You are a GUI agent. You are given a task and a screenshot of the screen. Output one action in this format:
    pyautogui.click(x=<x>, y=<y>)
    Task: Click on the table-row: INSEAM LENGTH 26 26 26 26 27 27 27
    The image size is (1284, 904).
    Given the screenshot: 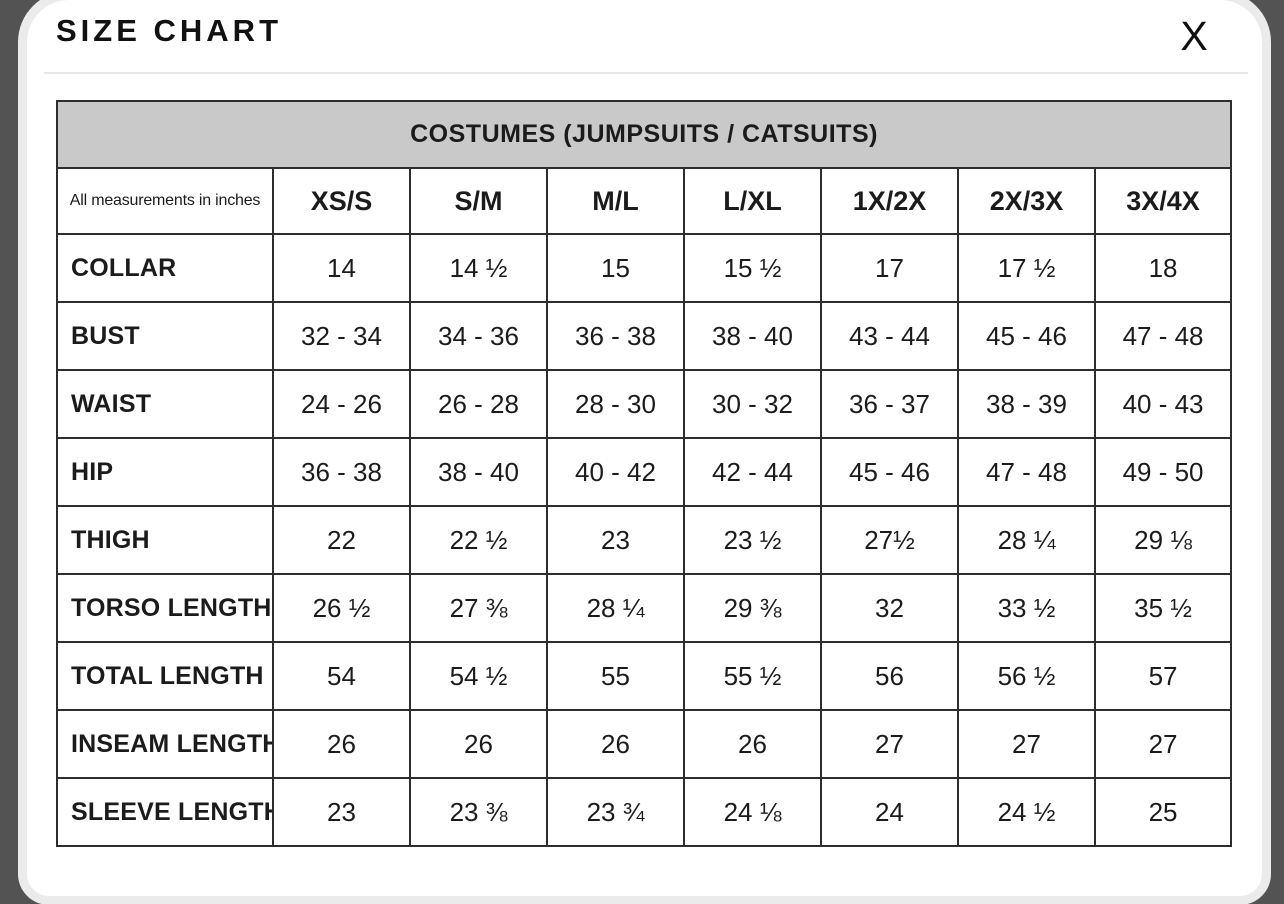 What is the action you would take?
    pyautogui.click(x=644, y=744)
    